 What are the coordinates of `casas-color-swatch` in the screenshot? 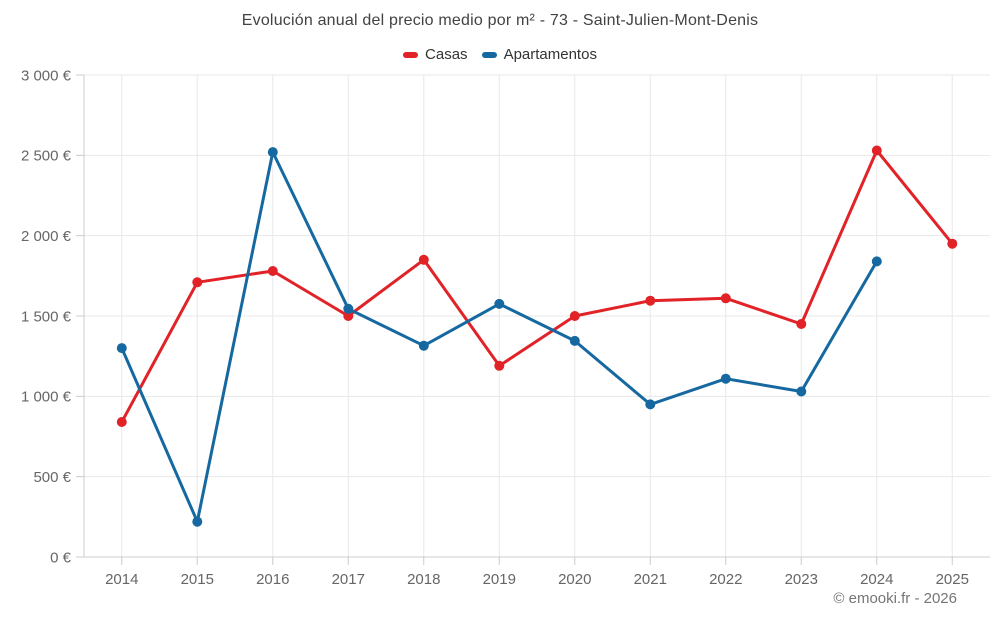 It's located at (411, 54).